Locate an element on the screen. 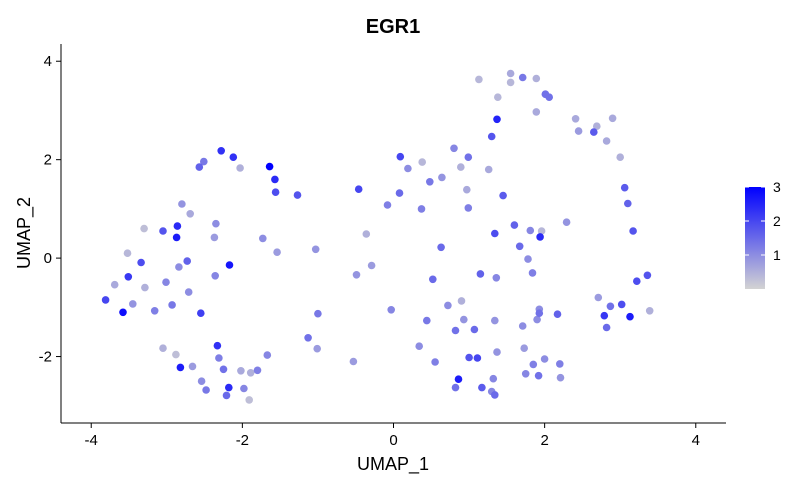 This screenshot has height=488, width=800. chart-title: EGR1 is located at coordinates (393, 27).